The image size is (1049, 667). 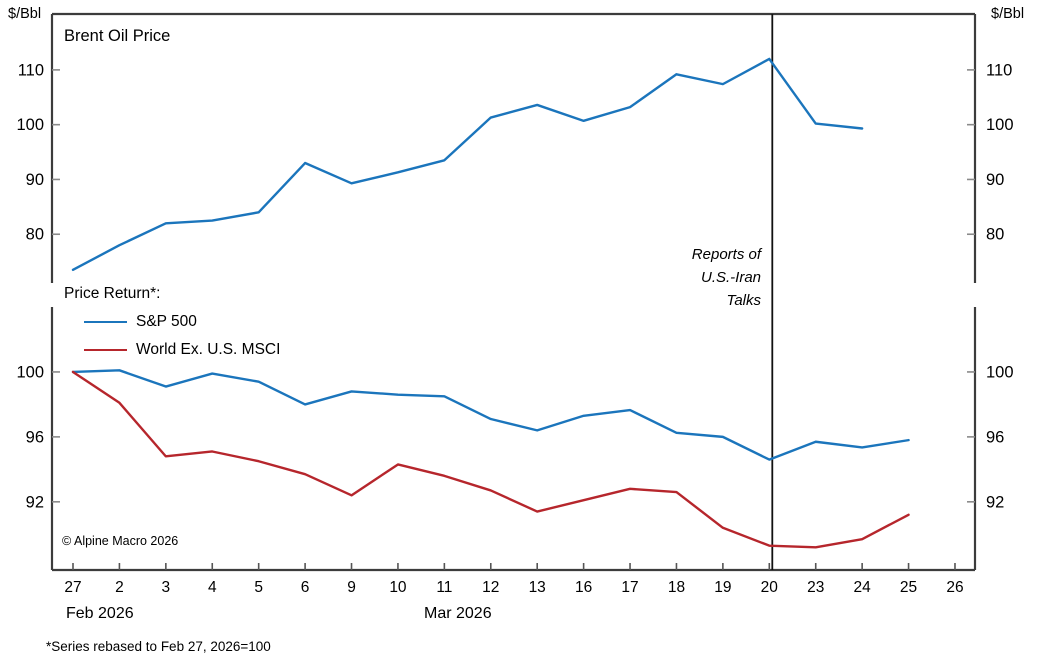 I want to click on x-tick-label: 20, so click(x=770, y=587).